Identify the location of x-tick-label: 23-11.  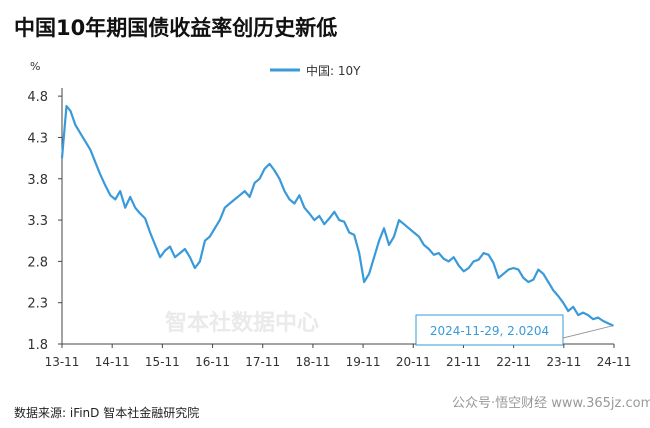
(563, 362).